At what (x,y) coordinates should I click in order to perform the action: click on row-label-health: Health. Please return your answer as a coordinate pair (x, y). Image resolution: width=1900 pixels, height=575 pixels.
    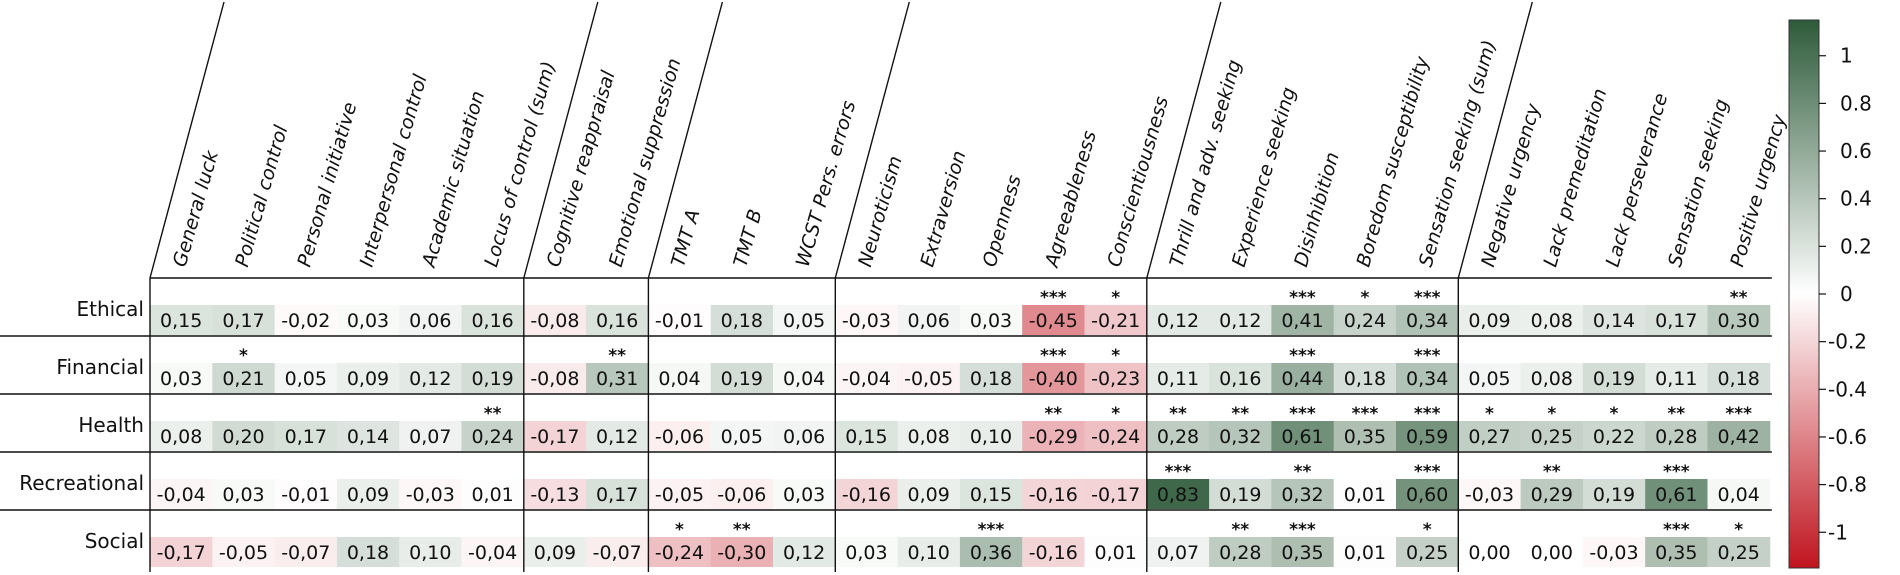
    Looking at the image, I should click on (111, 425).